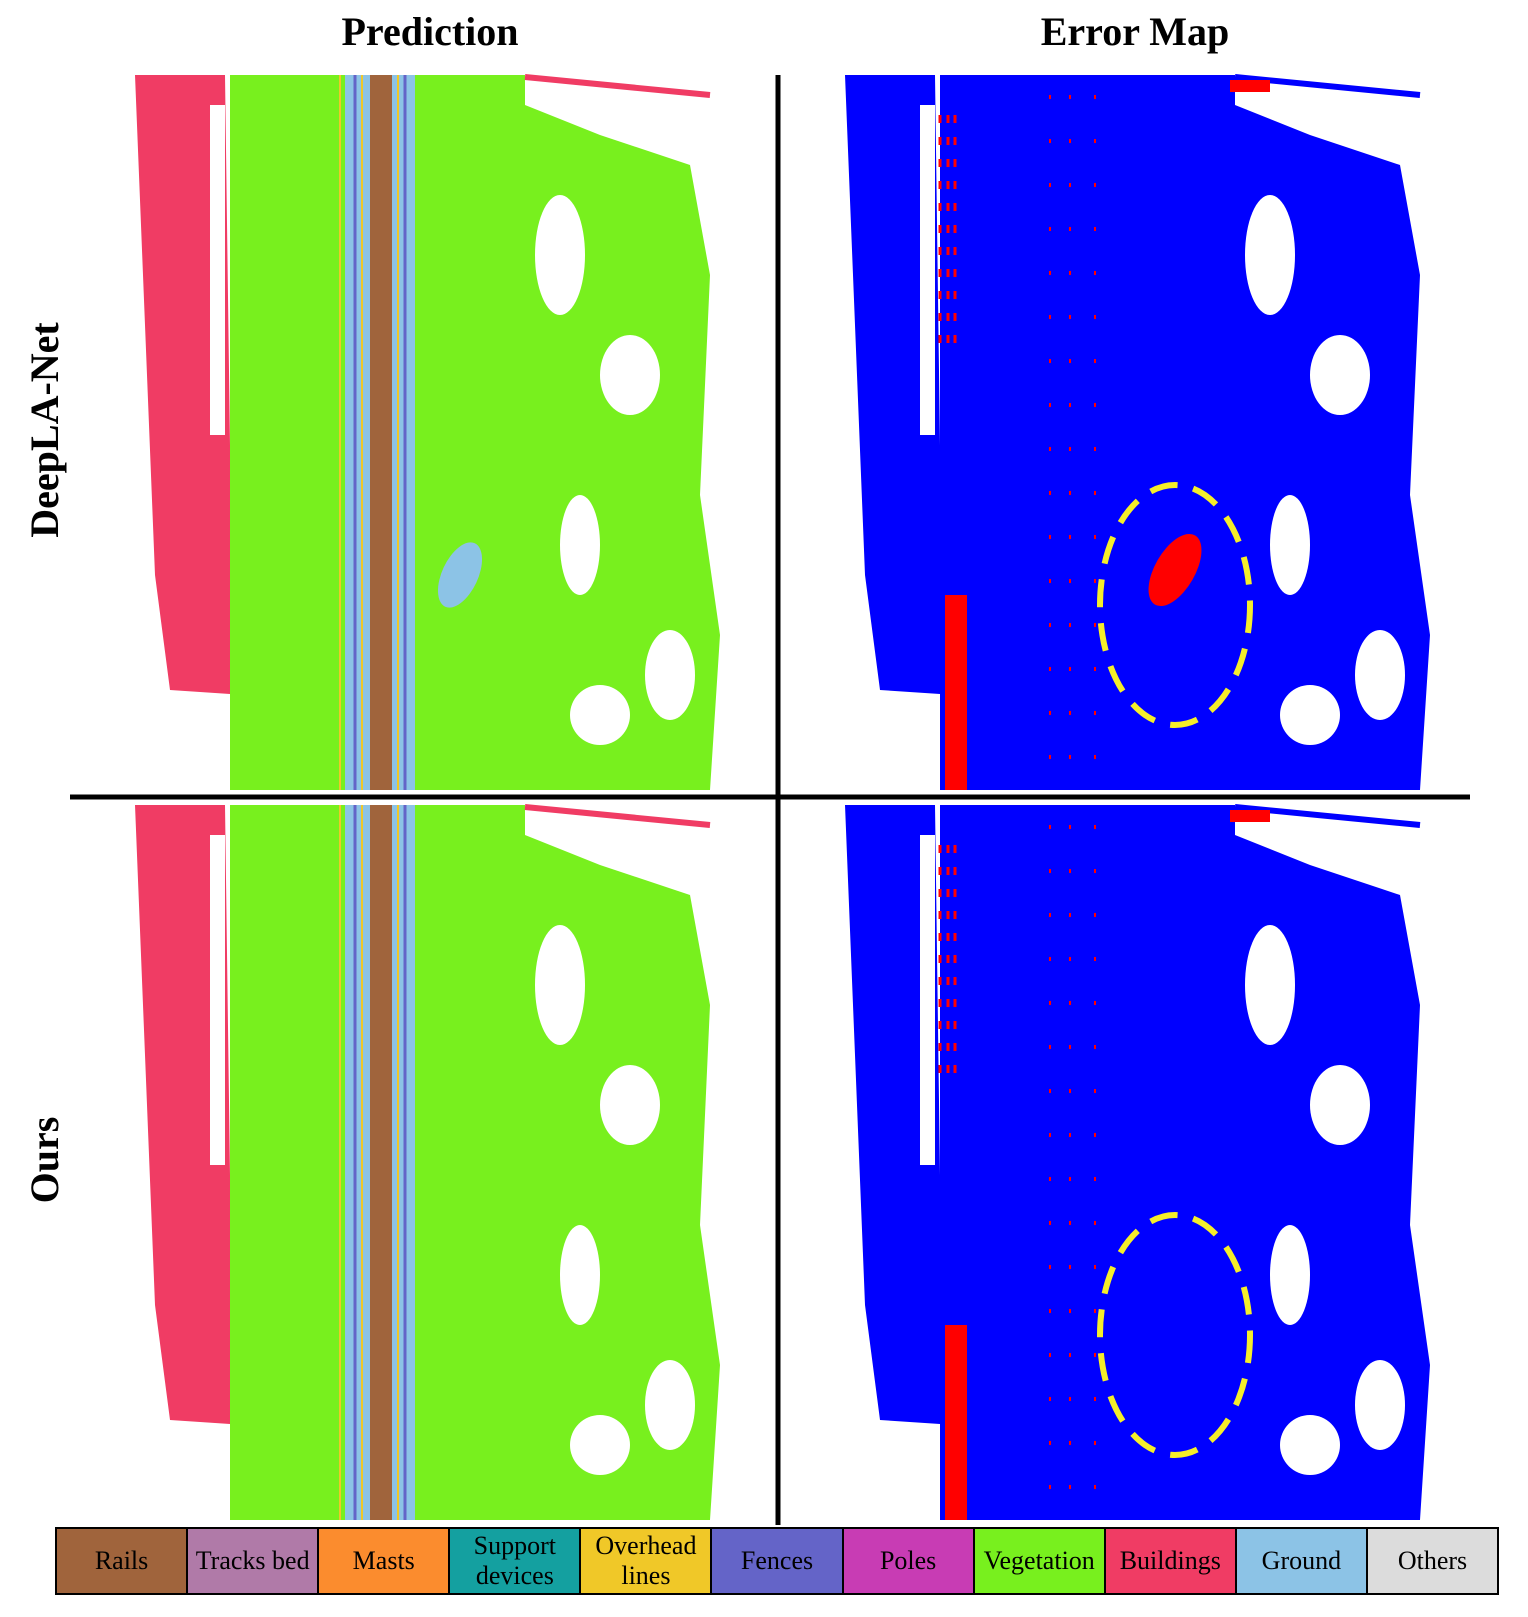 This screenshot has width=1528, height=1617. Describe the element at coordinates (1171, 1561) in the screenshot. I see `legend-entry: Buildings` at that location.